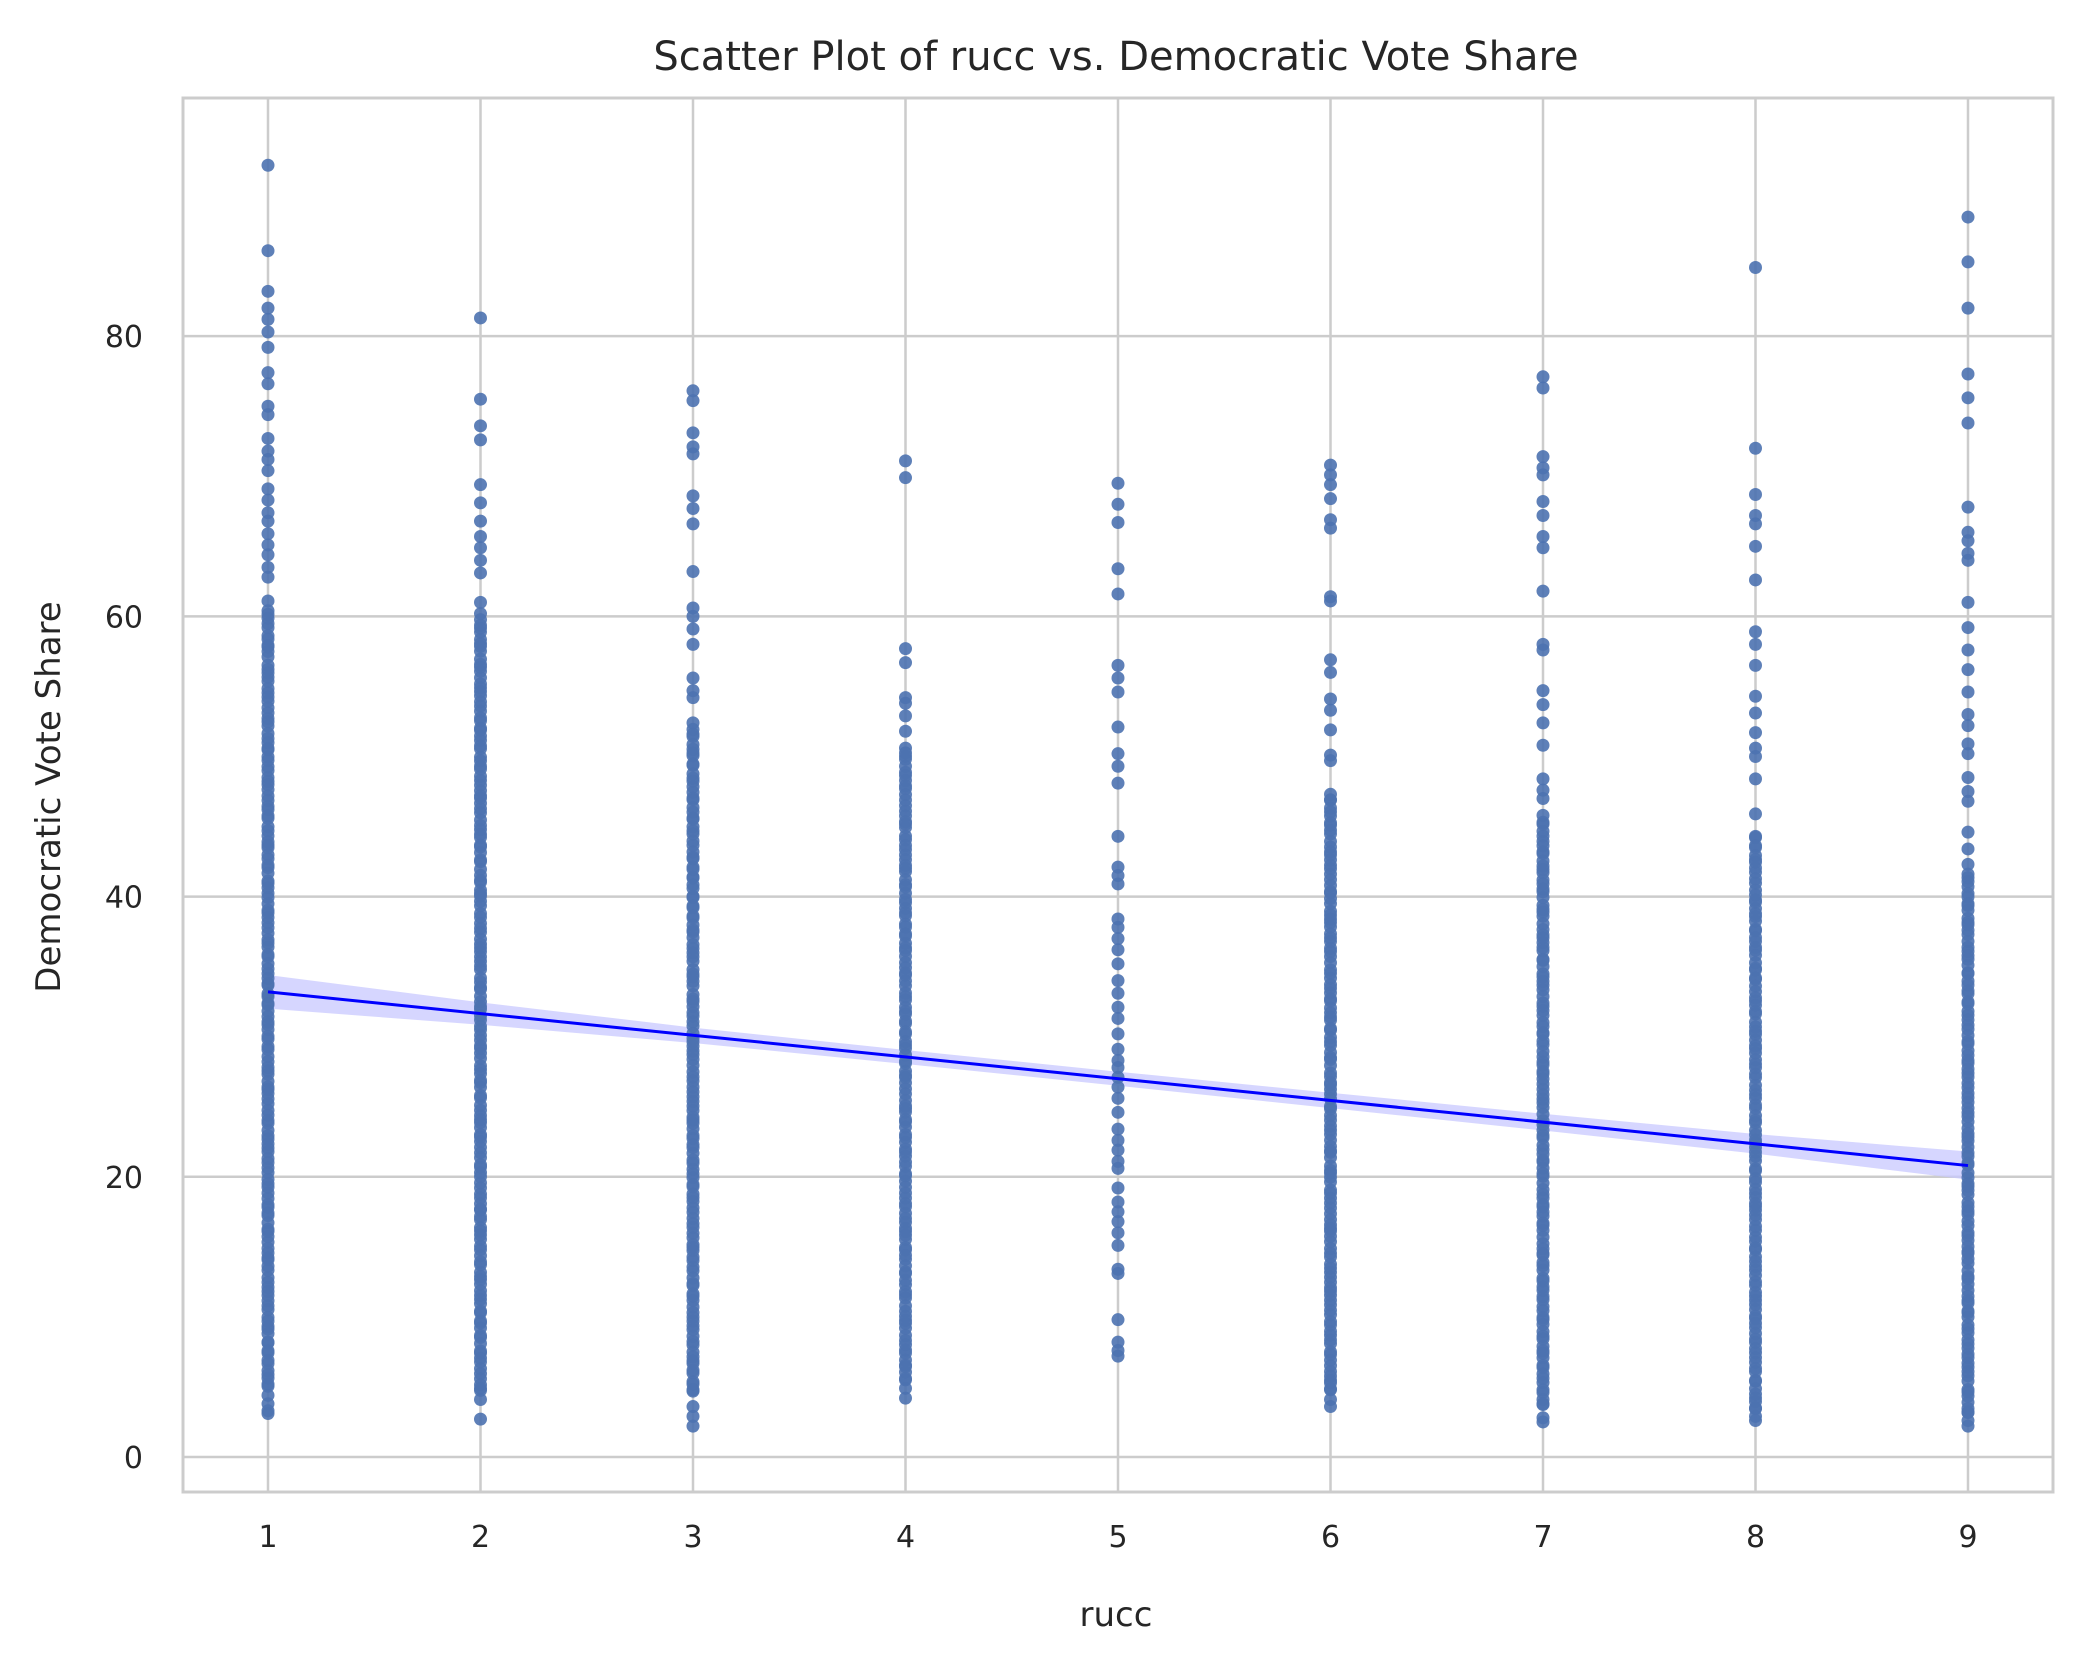 This screenshot has width=2073, height=1656. Describe the element at coordinates (1967, 1537) in the screenshot. I see `x-tick-label: 9` at that location.